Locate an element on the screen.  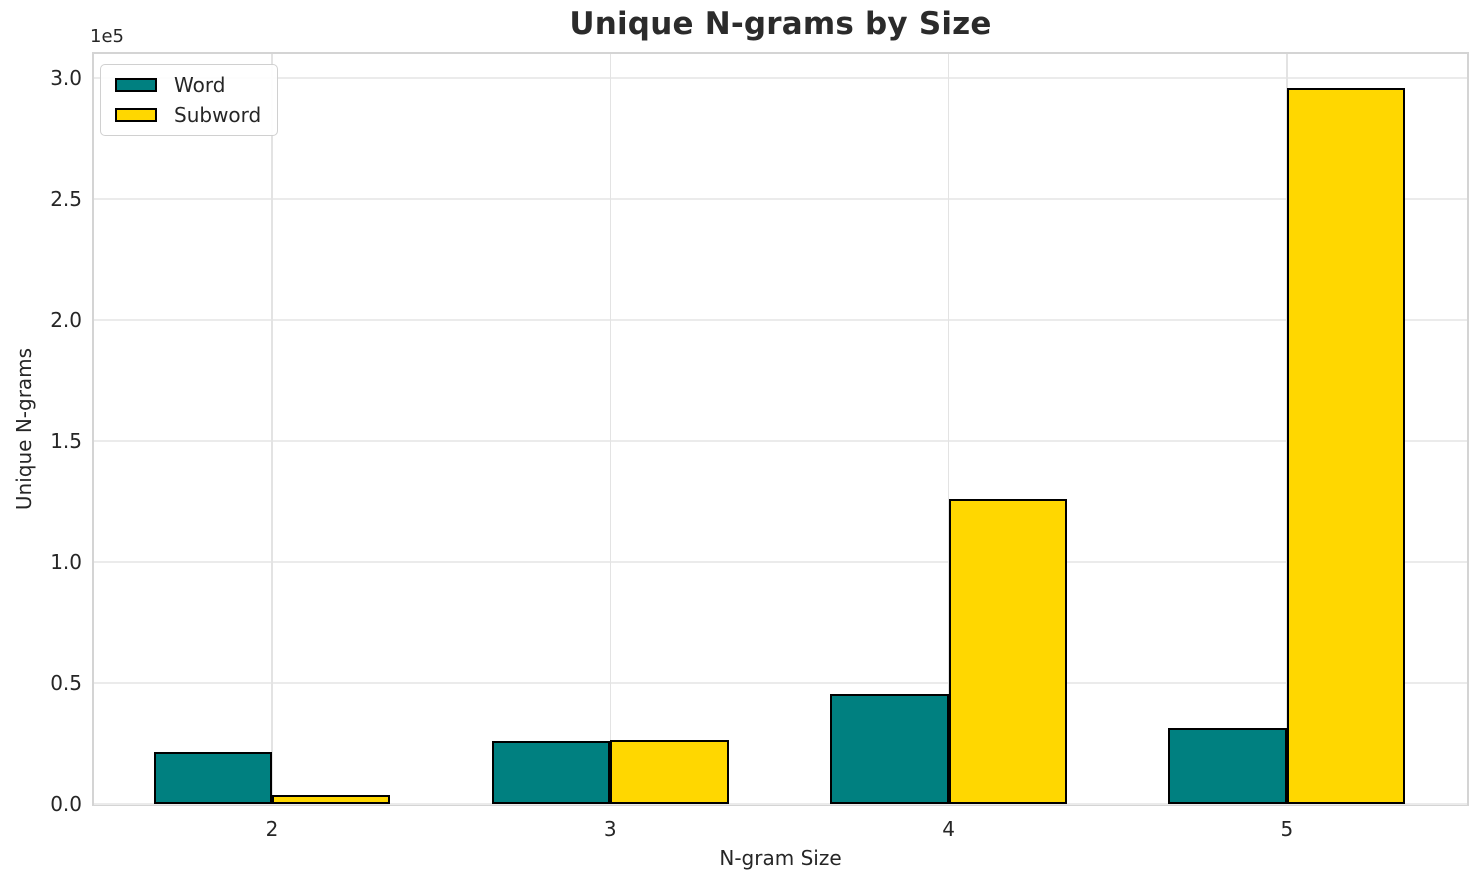
x-tick-2: 2 is located at coordinates (272, 829).